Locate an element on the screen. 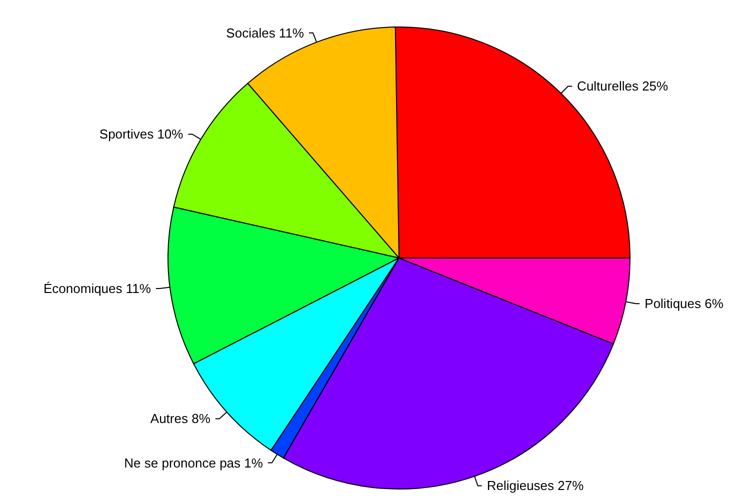 The width and height of the screenshot is (749, 502). slice-label: Sportives 10% is located at coordinates (141, 134).